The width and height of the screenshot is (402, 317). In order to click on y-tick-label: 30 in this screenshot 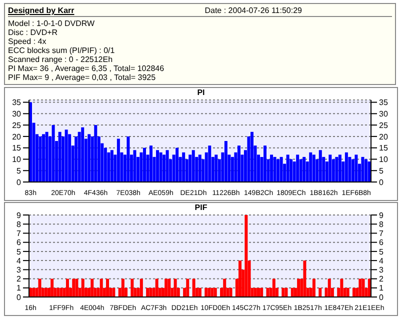, I will do `click(17, 114)`.